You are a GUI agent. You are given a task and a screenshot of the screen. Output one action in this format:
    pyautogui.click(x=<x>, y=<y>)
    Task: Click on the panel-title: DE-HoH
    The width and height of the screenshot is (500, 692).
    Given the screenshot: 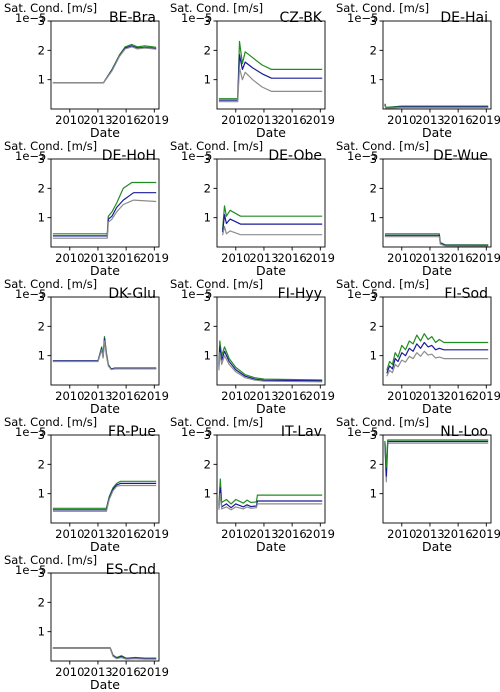 What is the action you would take?
    pyautogui.click(x=129, y=156)
    